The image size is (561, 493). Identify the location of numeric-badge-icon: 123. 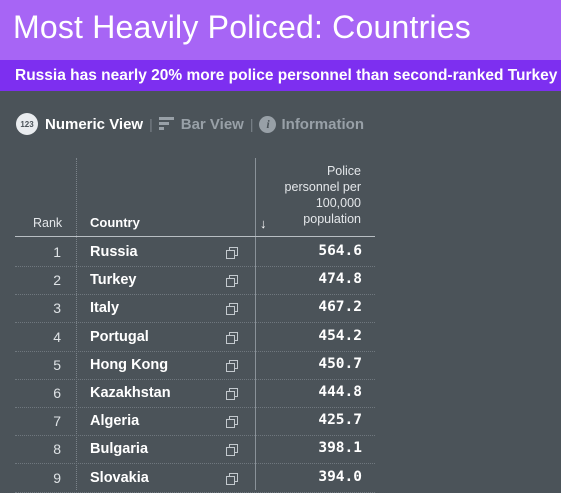
(27, 124).